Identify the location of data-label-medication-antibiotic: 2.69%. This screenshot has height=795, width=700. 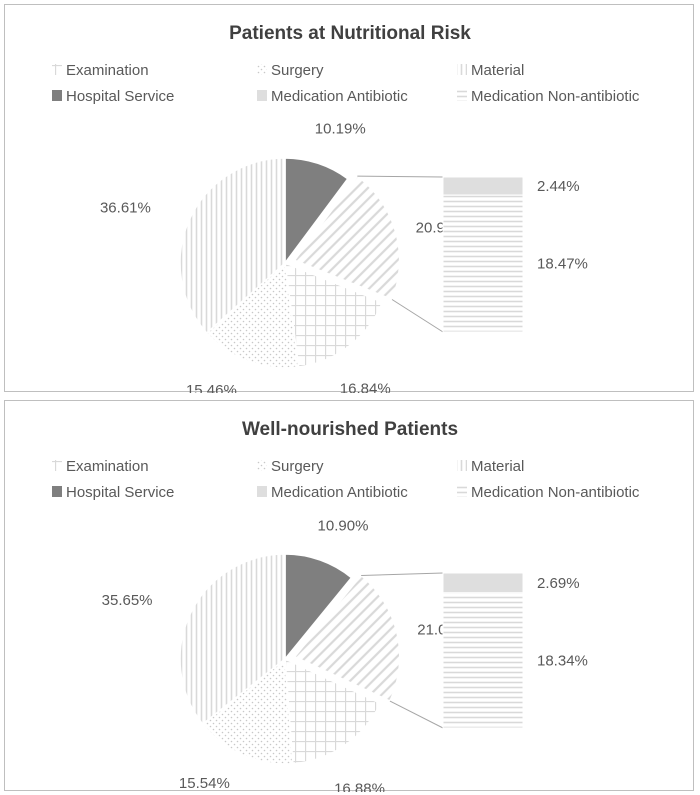
(558, 583).